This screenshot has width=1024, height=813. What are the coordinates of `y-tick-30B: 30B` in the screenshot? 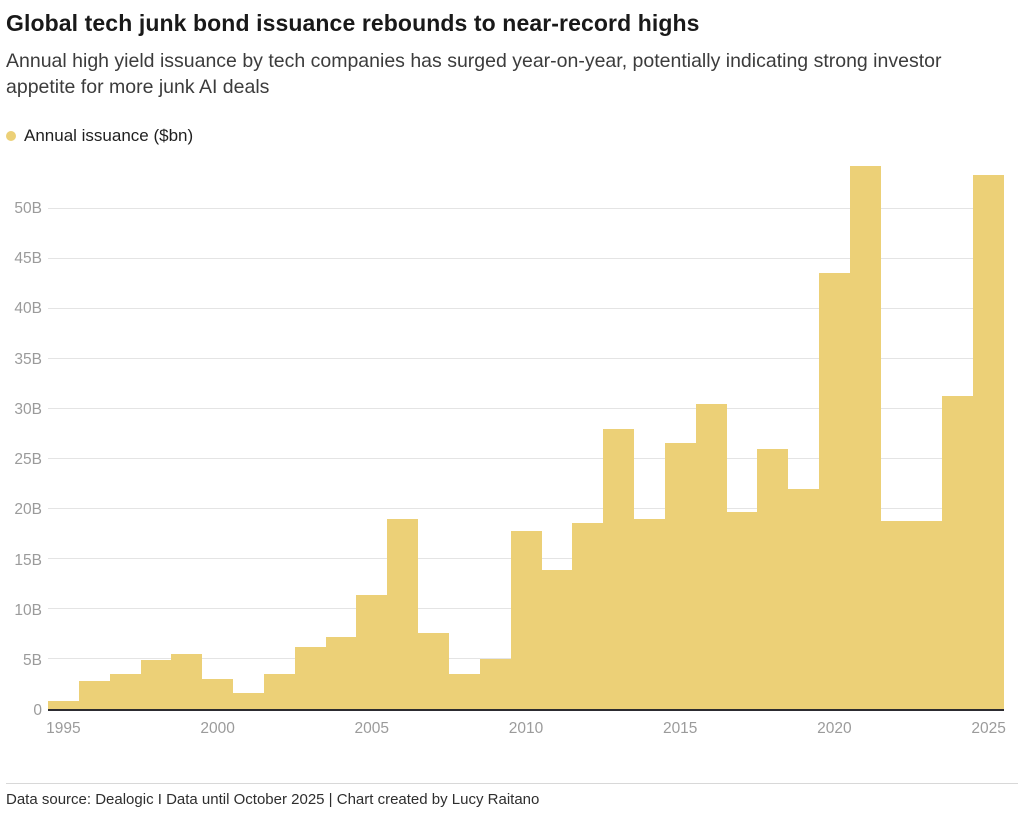 It's located at (28, 409).